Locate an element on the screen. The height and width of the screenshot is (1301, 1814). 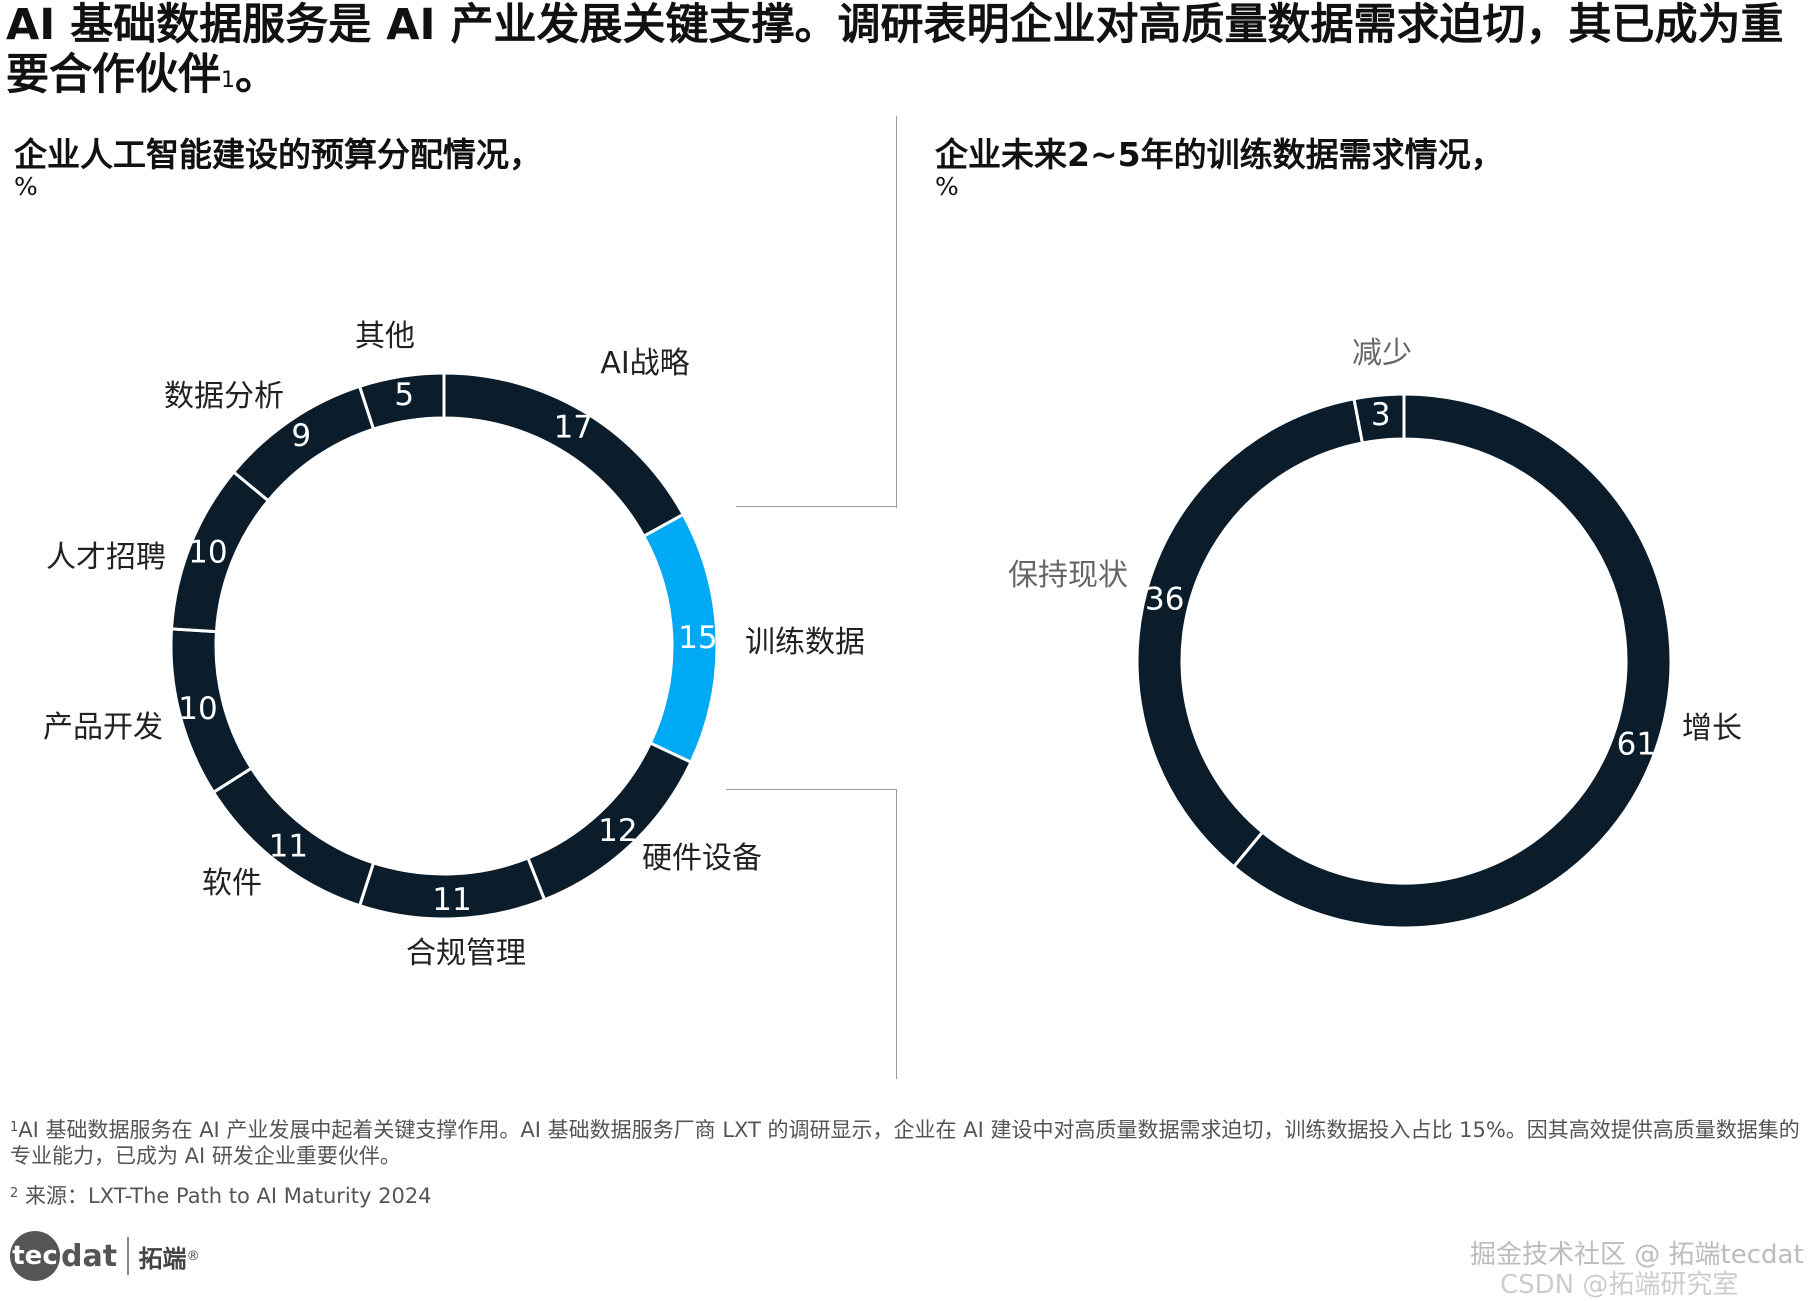
chart-title-budget: 企业人工智能建设的预算分配情况， is located at coordinates (278, 154).